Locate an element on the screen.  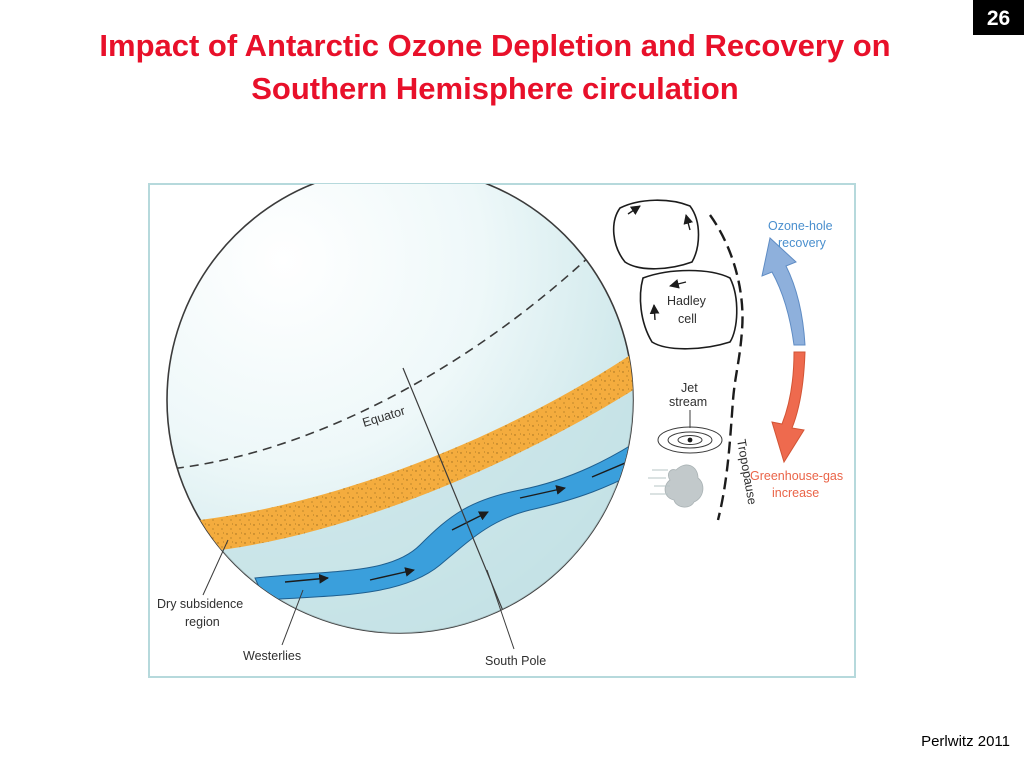
westerlies-band is located at coordinates (443, 515).